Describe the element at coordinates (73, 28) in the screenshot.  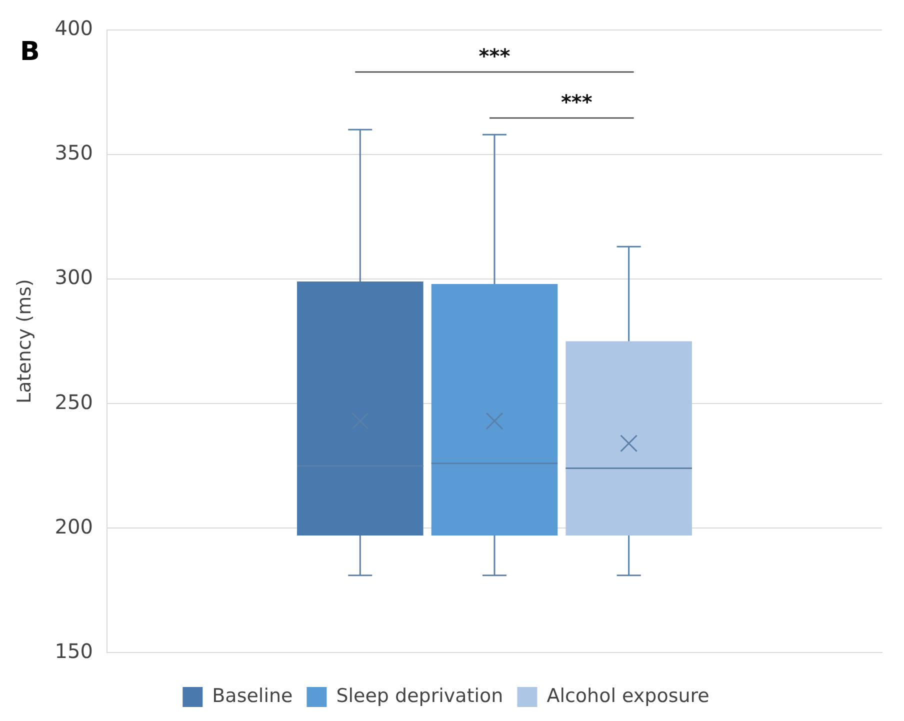
I see `y-tick-label: 400` at that location.